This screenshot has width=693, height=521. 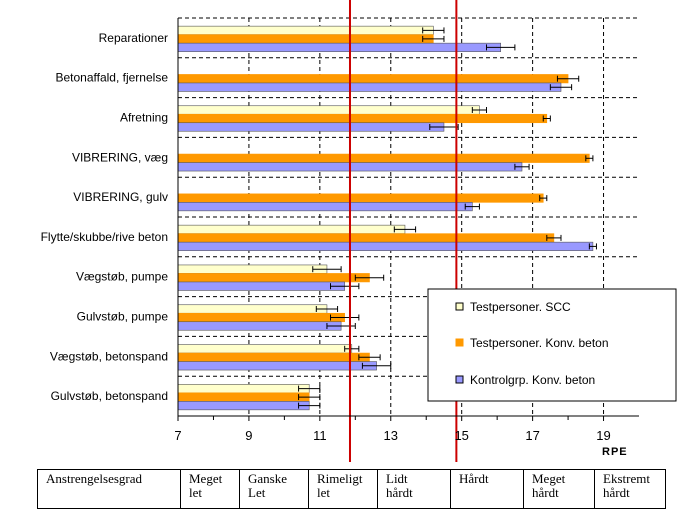 I want to click on legend-label-konv: Testpersoner. Konv. beton, so click(x=539, y=343).